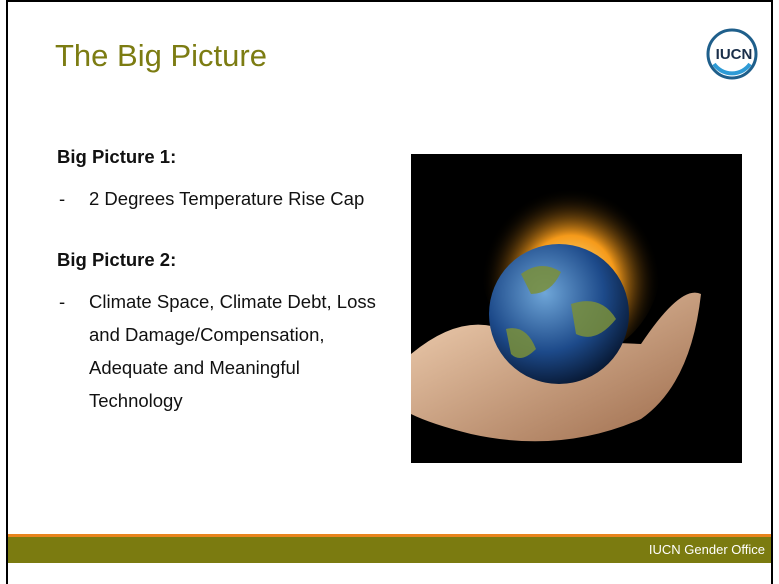 This screenshot has width=779, height=584. What do you see at coordinates (389, 535) in the screenshot?
I see `footer-rule` at bounding box center [389, 535].